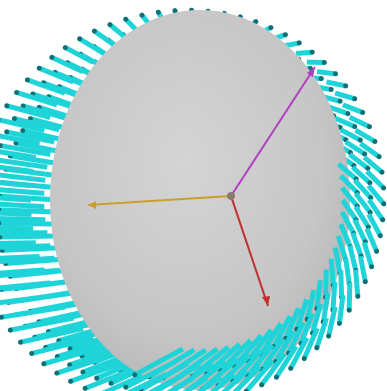 The width and height of the screenshot is (387, 391). What do you see at coordinates (231, 196) in the screenshot?
I see `origin-point` at bounding box center [231, 196].